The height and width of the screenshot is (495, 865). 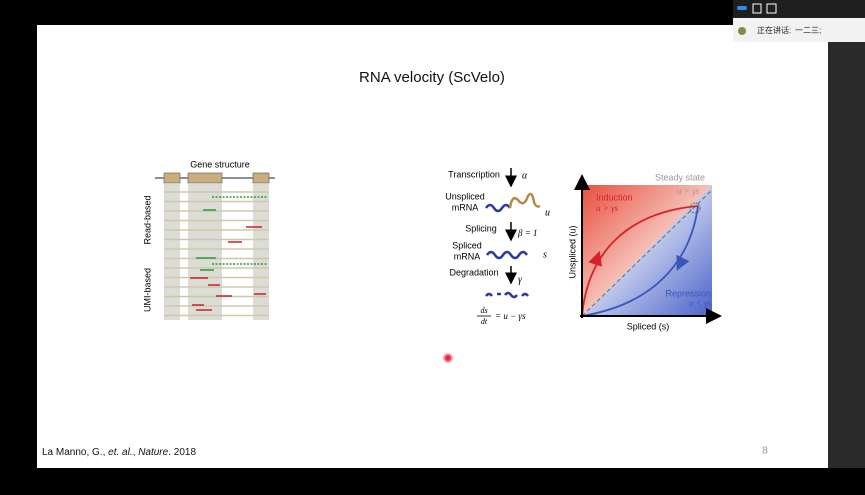 I want to click on citation-journal: Nature, so click(x=153, y=452).